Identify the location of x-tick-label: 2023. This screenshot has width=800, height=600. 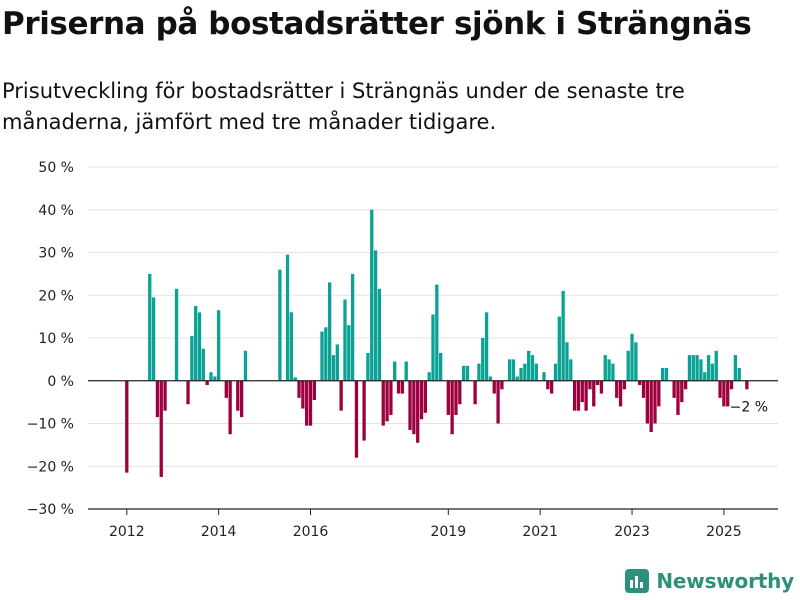
(632, 532).